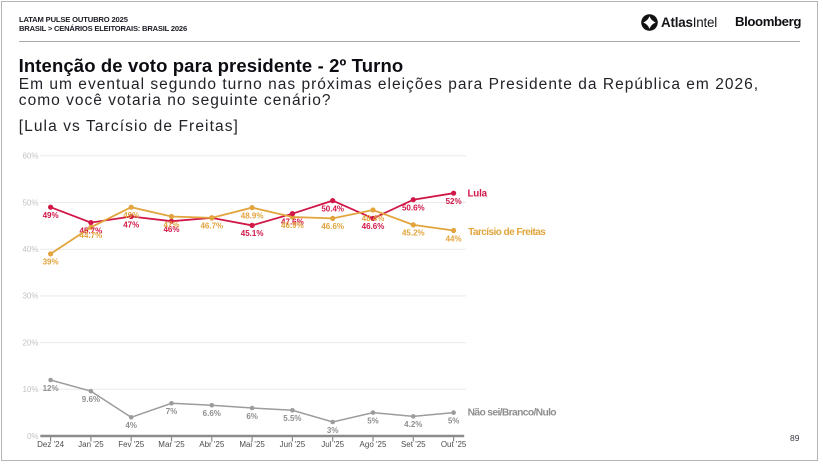  I want to click on svg-text: 6.6%, so click(212, 413).